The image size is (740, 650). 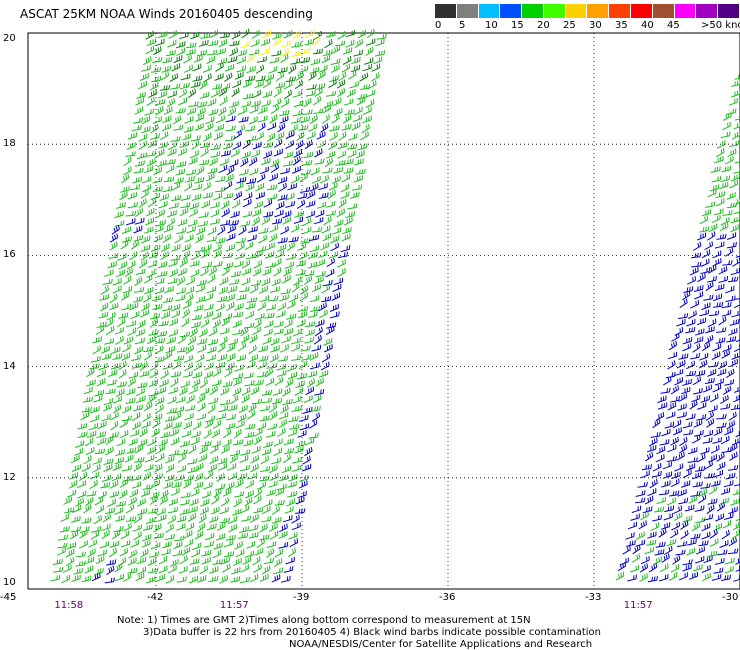 What do you see at coordinates (554, 11) in the screenshot?
I see `legend-swatch` at bounding box center [554, 11].